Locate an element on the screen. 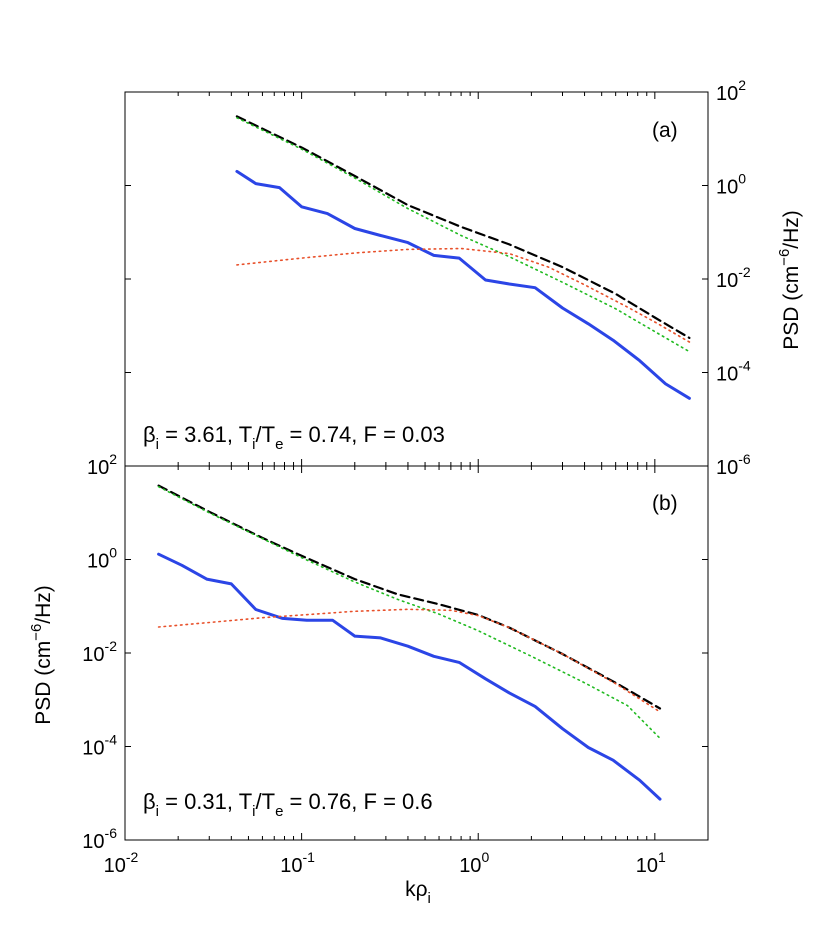 The height and width of the screenshot is (933, 830). panel-a-annotation: βi = 3.61, Ti/Te = 0.74, F = 0.03 is located at coordinates (294, 437).